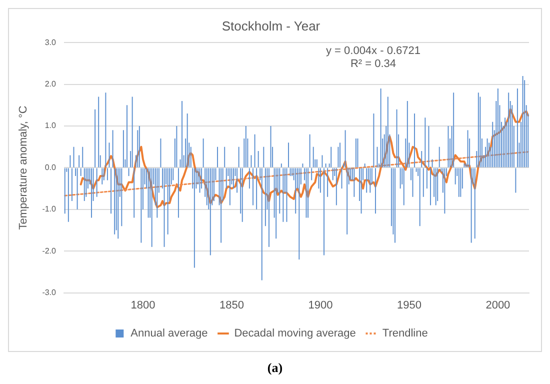 The height and width of the screenshot is (384, 550). Describe the element at coordinates (50, 42) in the screenshot. I see `y-tick-label: 3.0` at that location.